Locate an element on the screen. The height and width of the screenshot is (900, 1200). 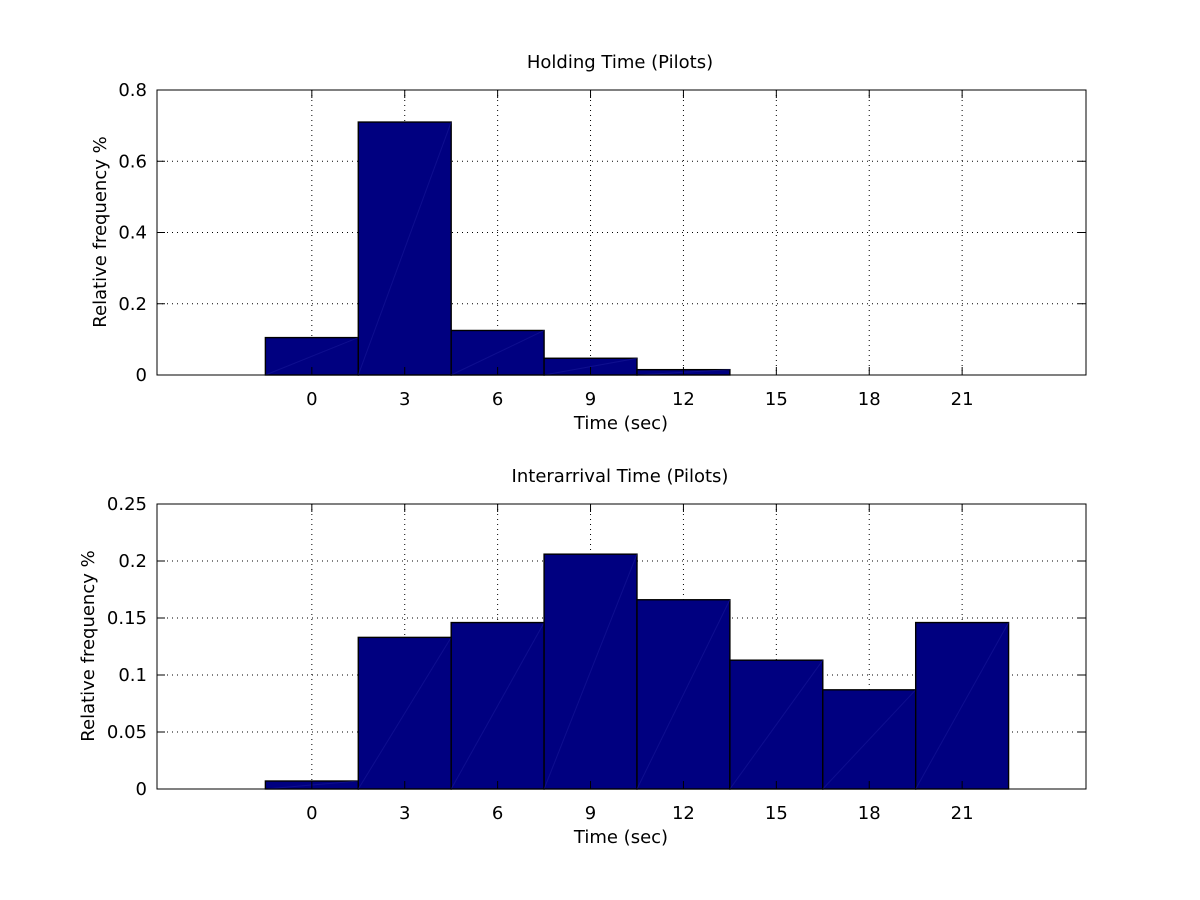
y-tick-label: 0.8 is located at coordinates (132, 90).